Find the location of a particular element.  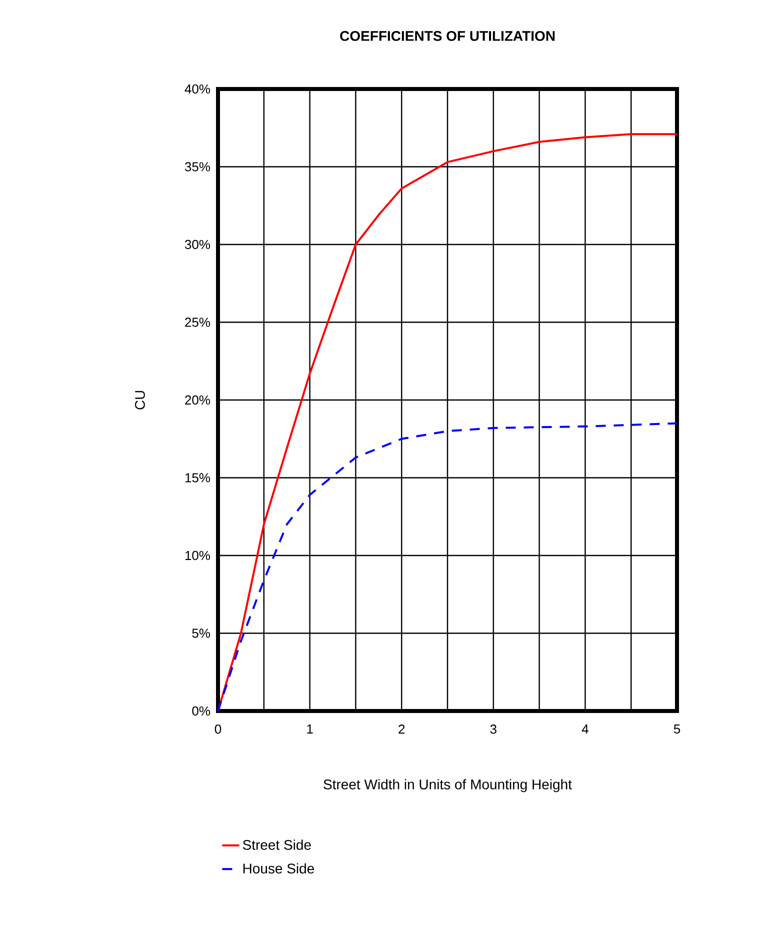

y-tick-label: 30% is located at coordinates (197, 245).